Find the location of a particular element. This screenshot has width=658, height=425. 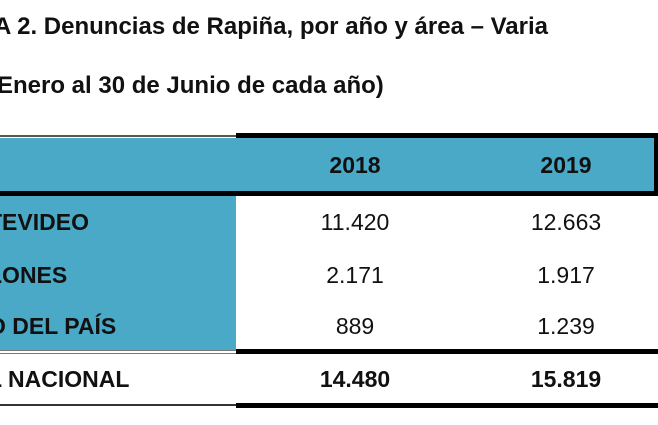

row-value-2018: 11.420 is located at coordinates (355, 222).